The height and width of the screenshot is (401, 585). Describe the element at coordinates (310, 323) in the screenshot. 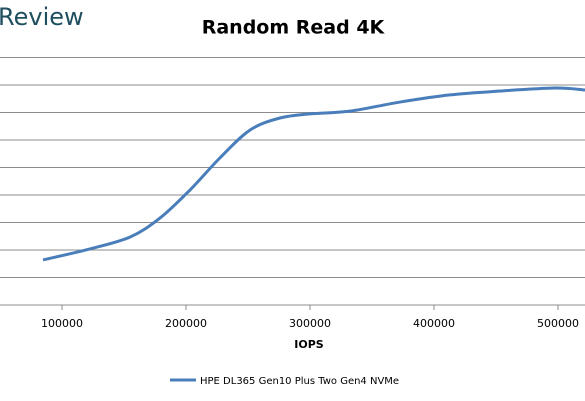

I see `x-tick-label: 300000` at that location.